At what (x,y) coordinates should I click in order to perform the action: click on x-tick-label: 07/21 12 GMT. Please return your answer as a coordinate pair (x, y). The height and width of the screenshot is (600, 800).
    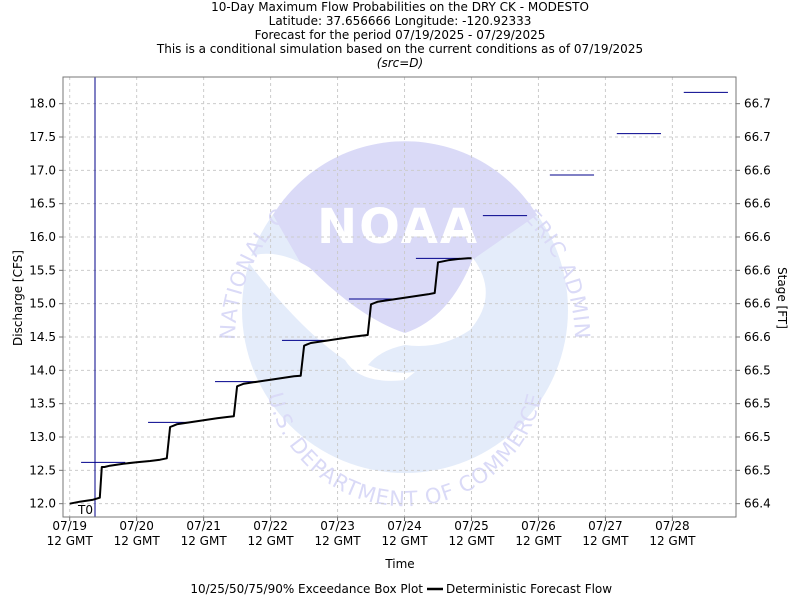
    Looking at the image, I should click on (204, 533).